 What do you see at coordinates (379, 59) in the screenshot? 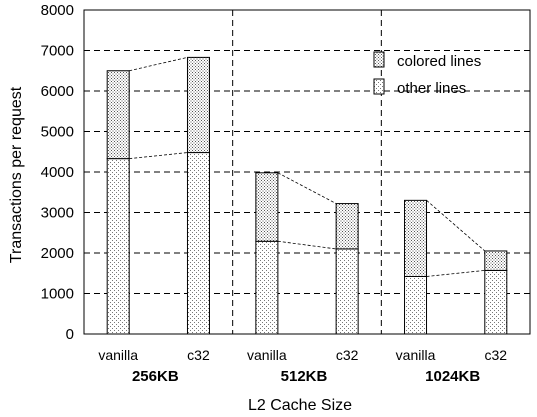
I see `legend-swatch-colored-lines` at bounding box center [379, 59].